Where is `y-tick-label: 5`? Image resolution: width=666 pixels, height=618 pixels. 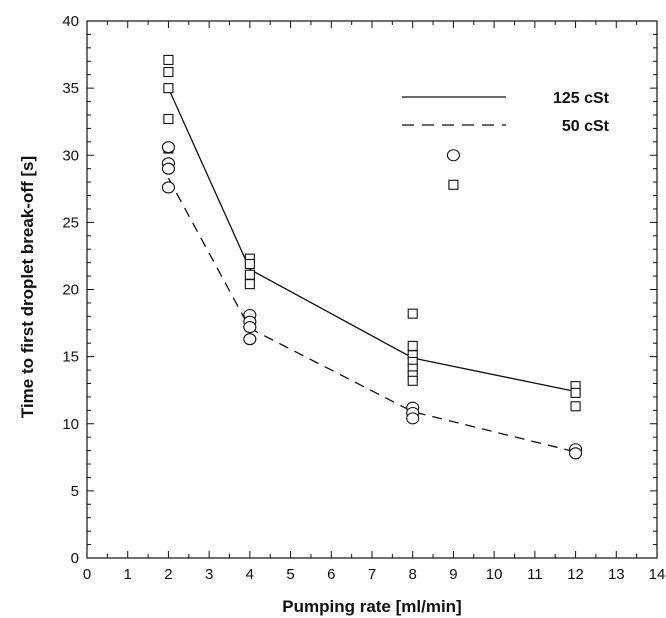
y-tick-label: 5 is located at coordinates (75, 491).